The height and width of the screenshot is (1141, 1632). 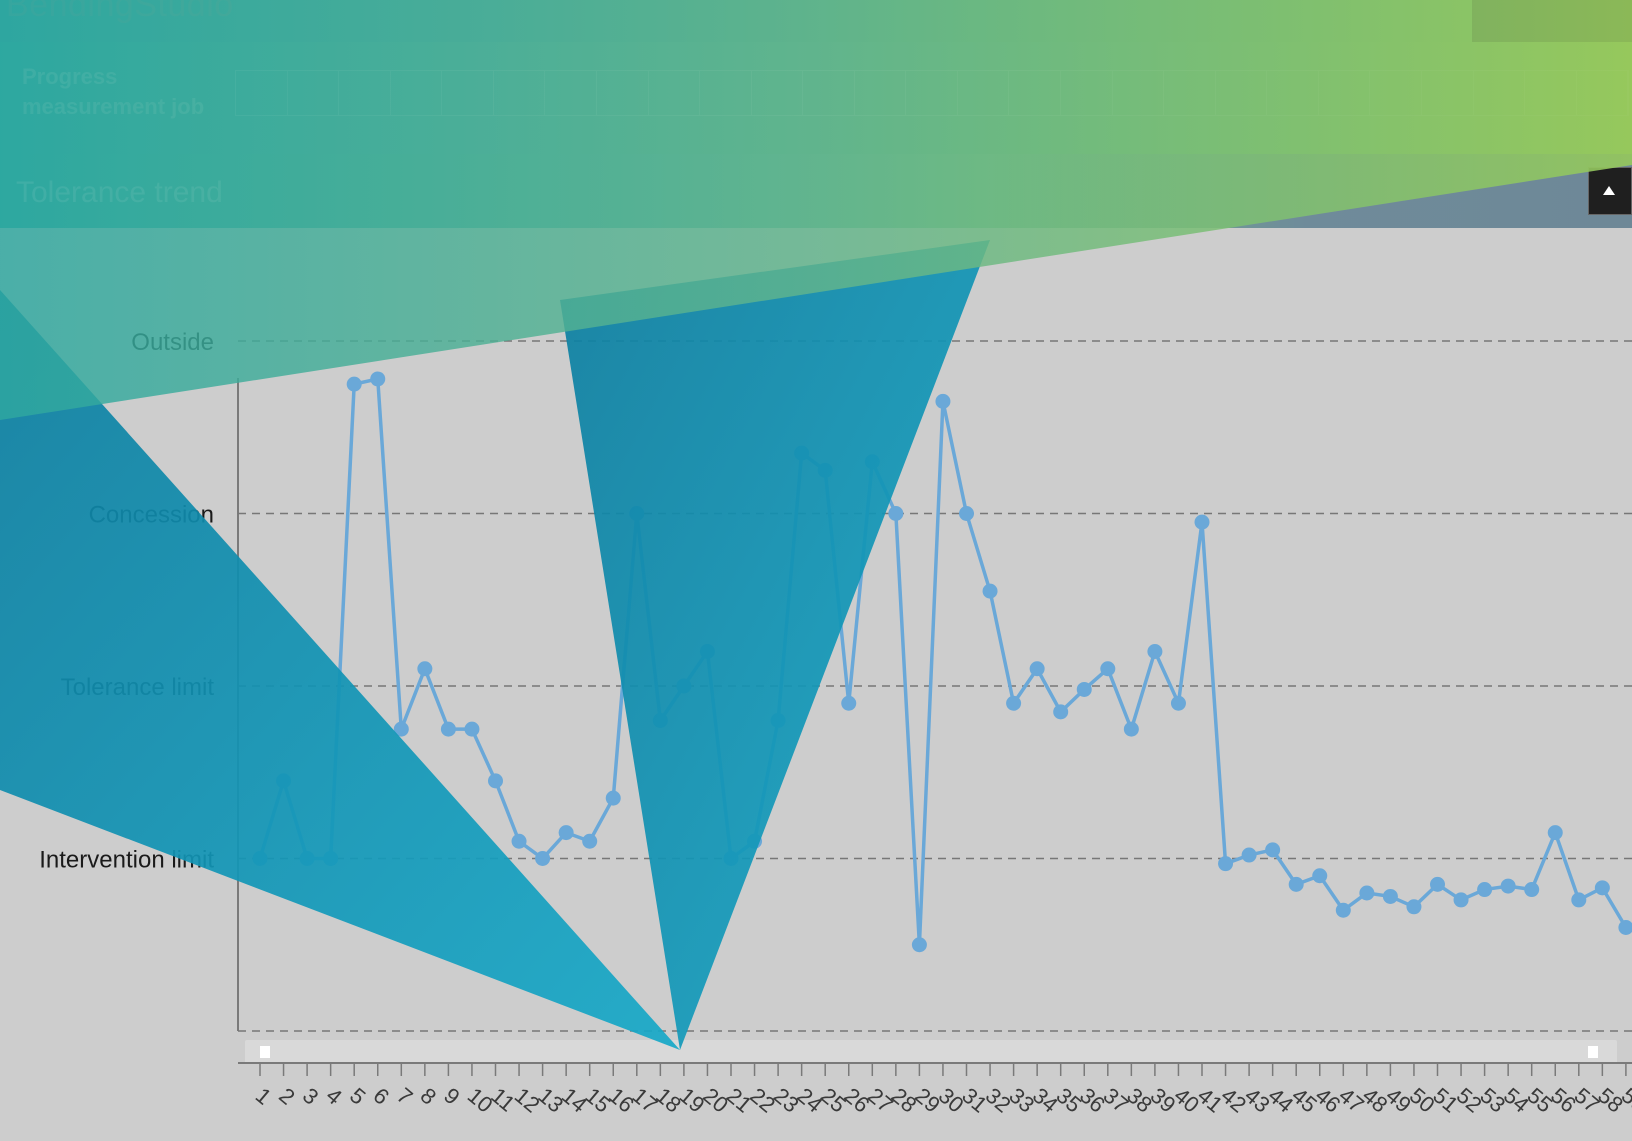 I want to click on x-tick-label: 5, so click(x=357, y=1096).